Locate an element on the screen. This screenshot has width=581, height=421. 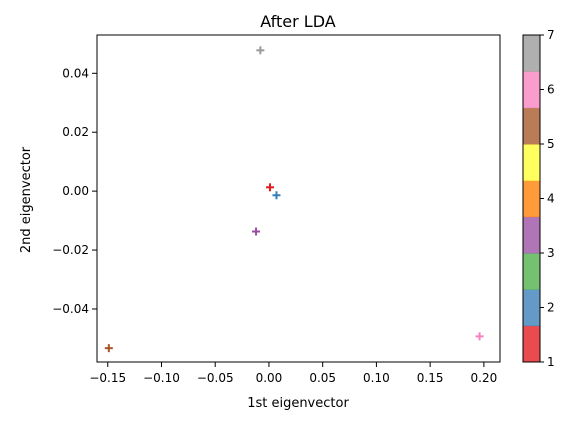
colorbar-tick-label: 7 is located at coordinates (551, 35).